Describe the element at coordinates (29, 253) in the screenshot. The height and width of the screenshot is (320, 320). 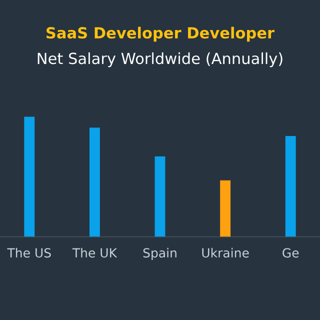
I see `x-tick-label: The US` at that location.